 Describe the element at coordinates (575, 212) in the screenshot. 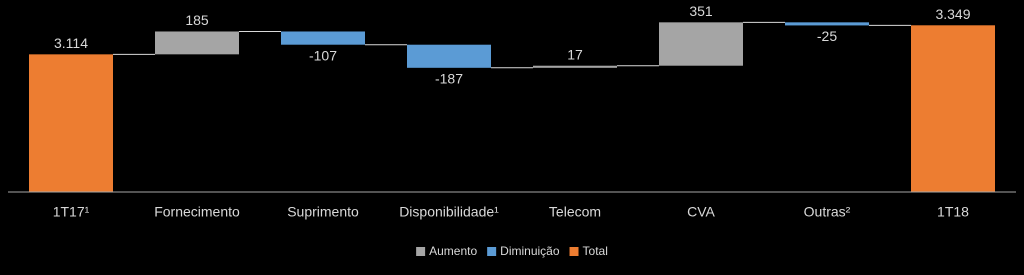

I see `x-tick-label: Telecom` at that location.